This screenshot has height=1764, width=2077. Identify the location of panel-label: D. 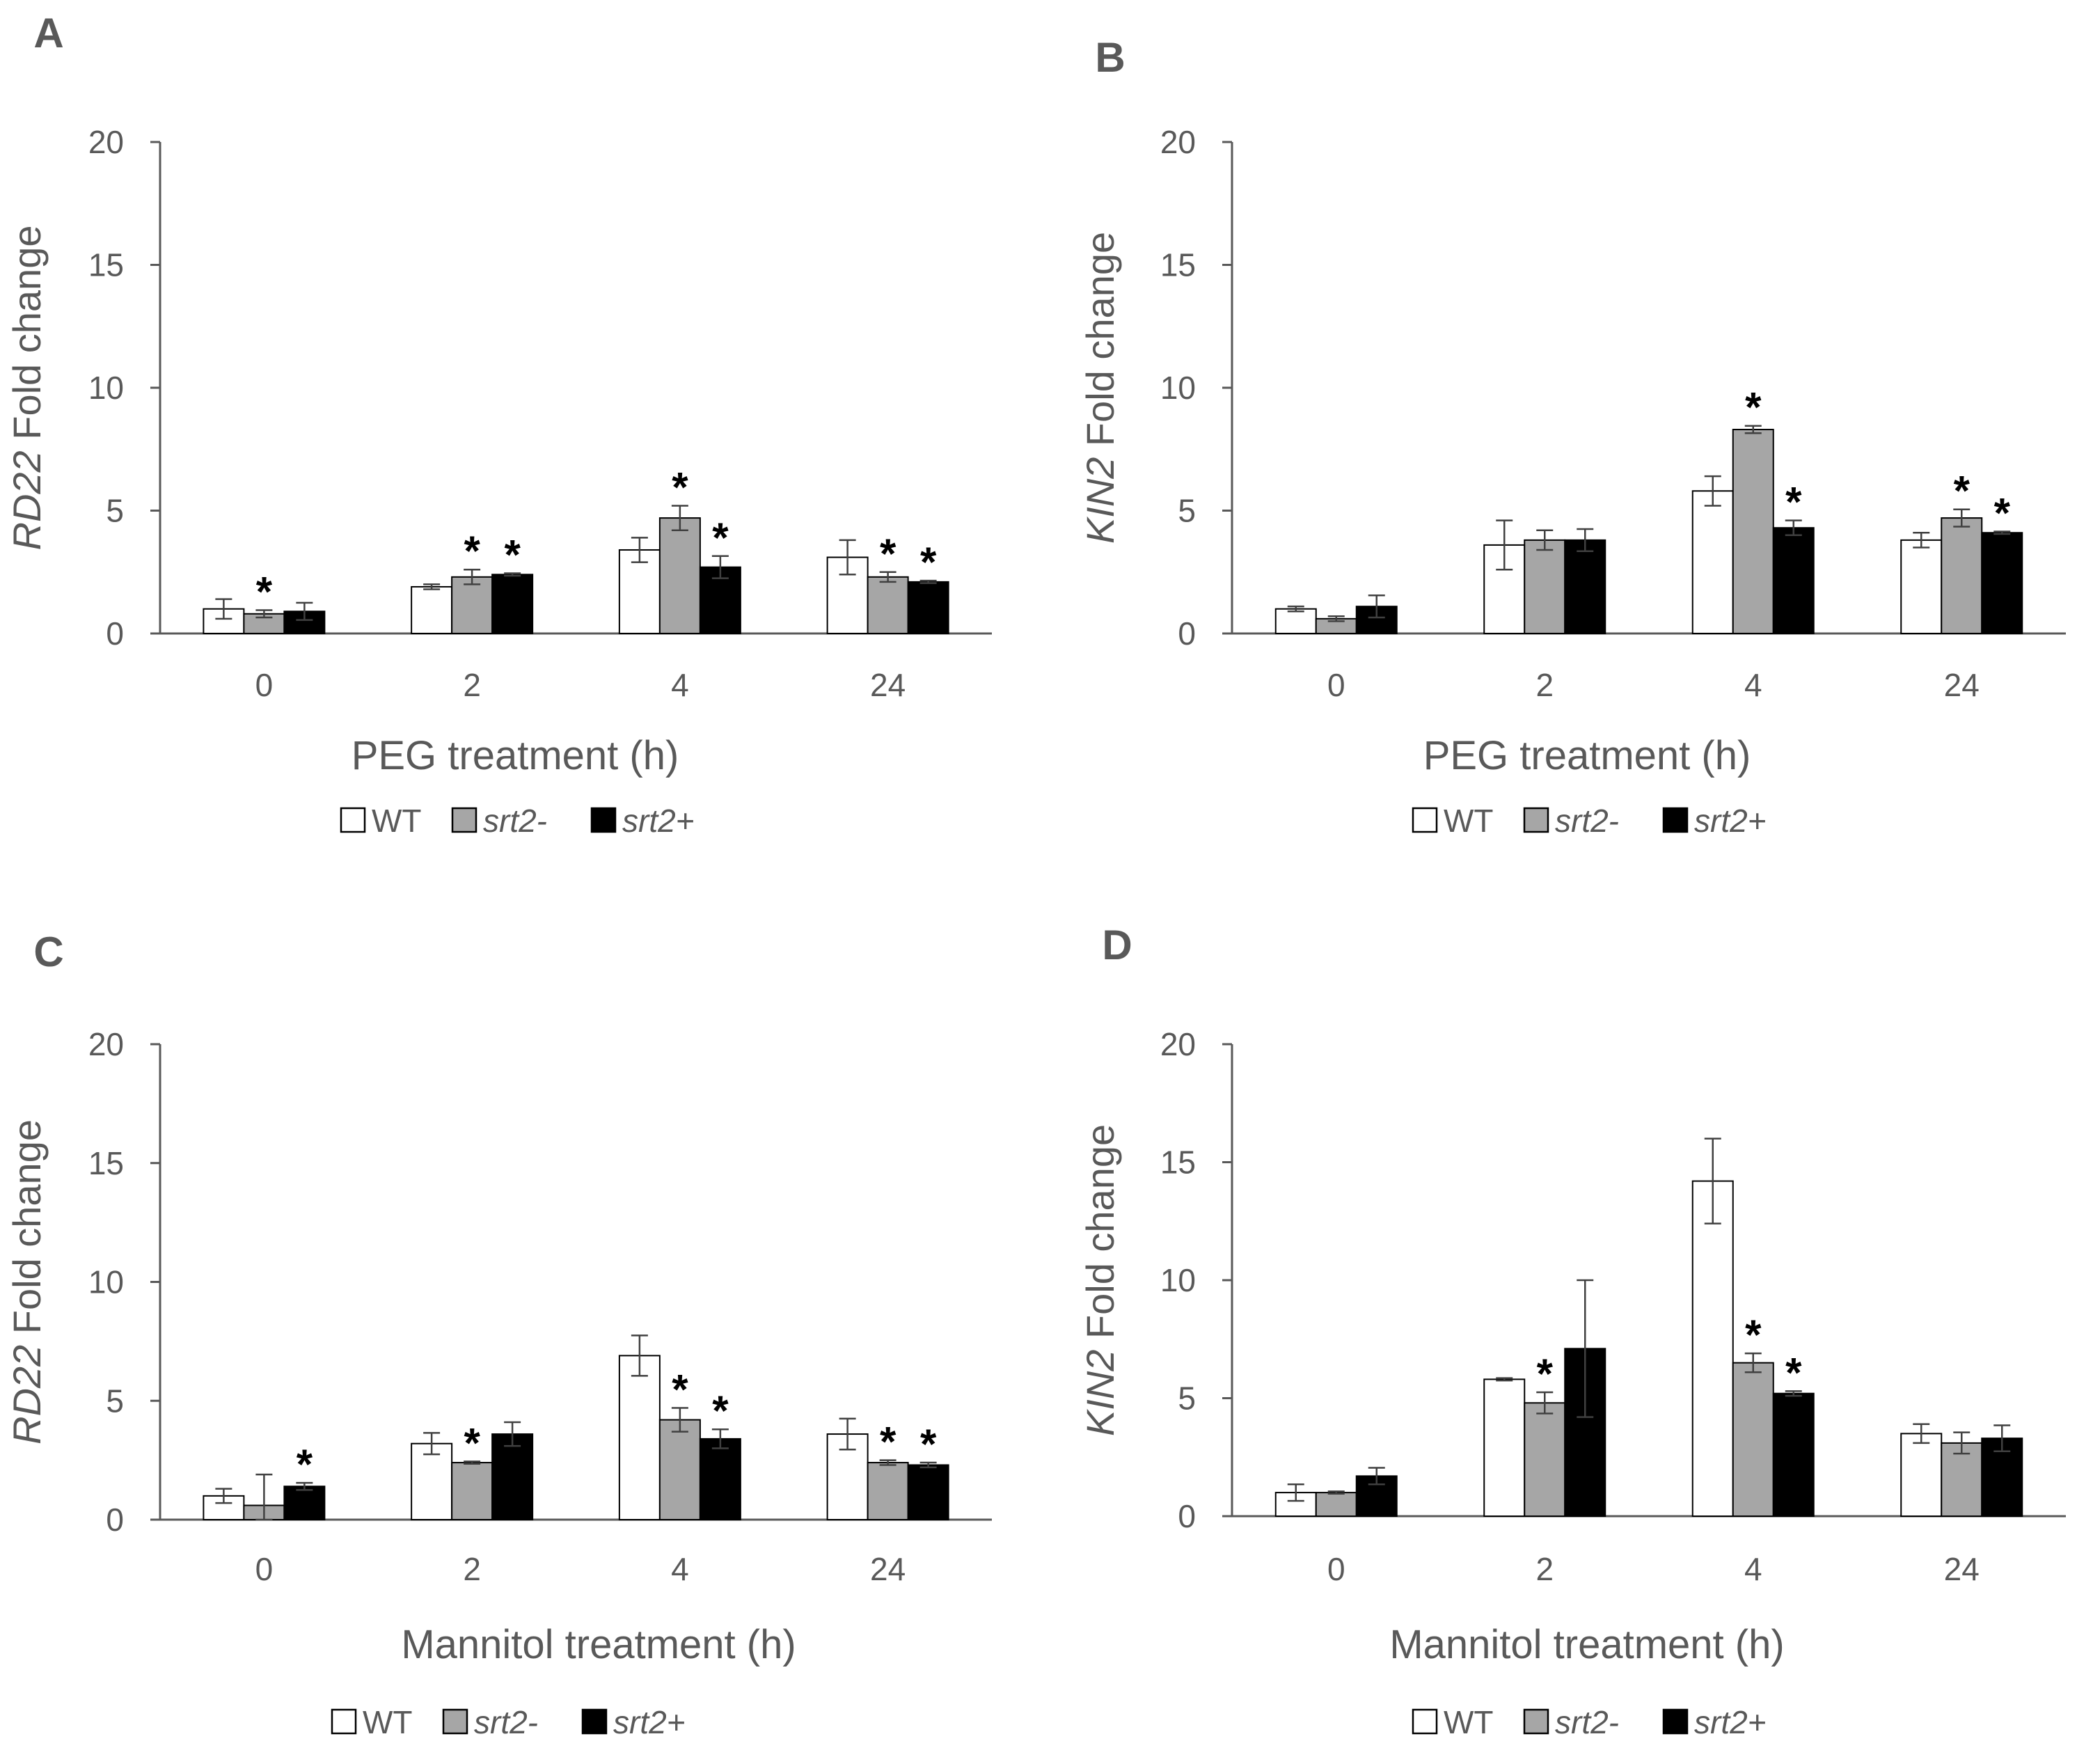
(1117, 945).